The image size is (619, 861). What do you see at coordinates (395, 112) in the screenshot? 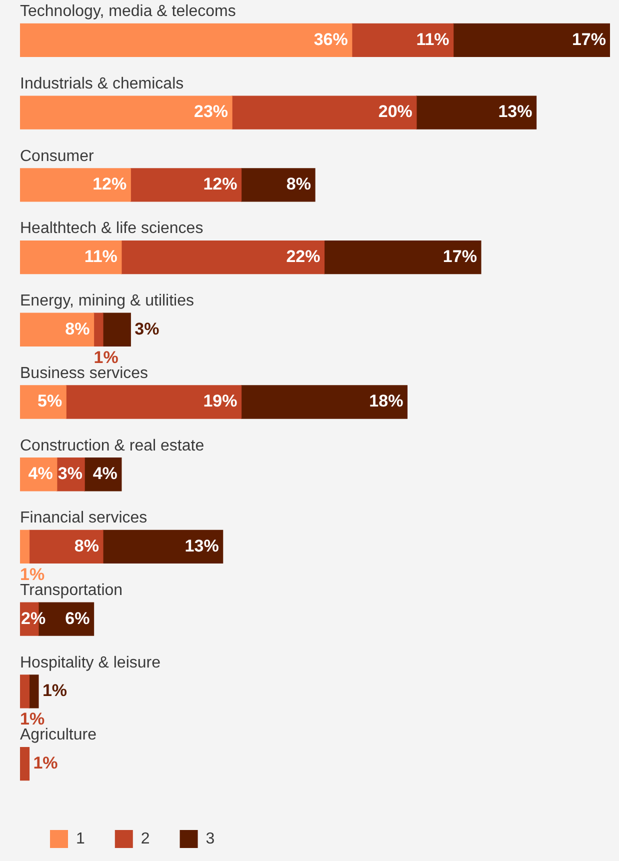
I see `data-label: 20%` at bounding box center [395, 112].